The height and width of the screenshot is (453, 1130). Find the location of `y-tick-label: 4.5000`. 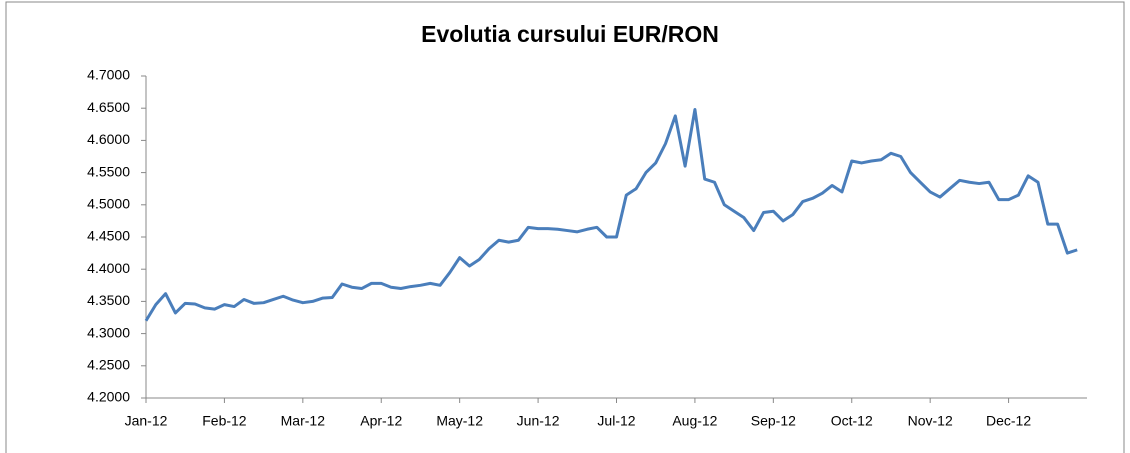

y-tick-label: 4.5000 is located at coordinates (108, 204).